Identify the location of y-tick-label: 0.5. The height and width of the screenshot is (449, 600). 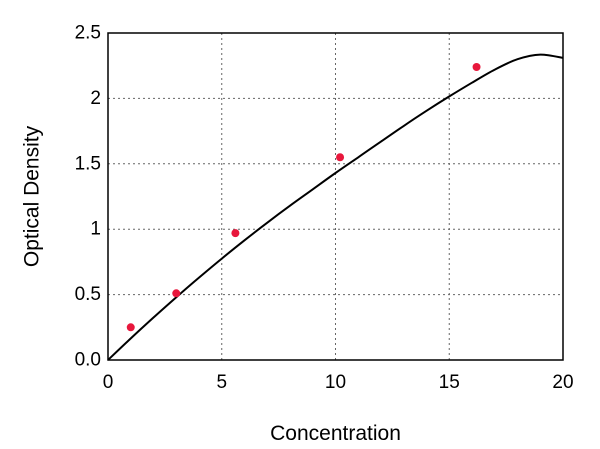
(88, 294).